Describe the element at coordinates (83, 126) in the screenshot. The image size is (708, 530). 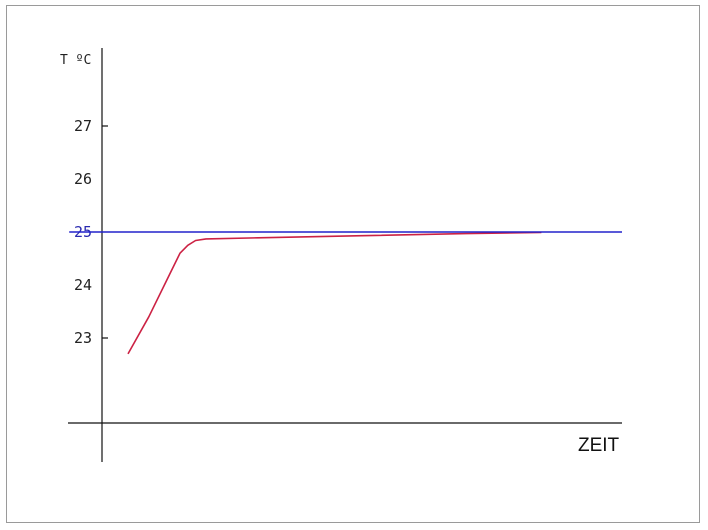
I see `y-tick-label-27: 27` at that location.